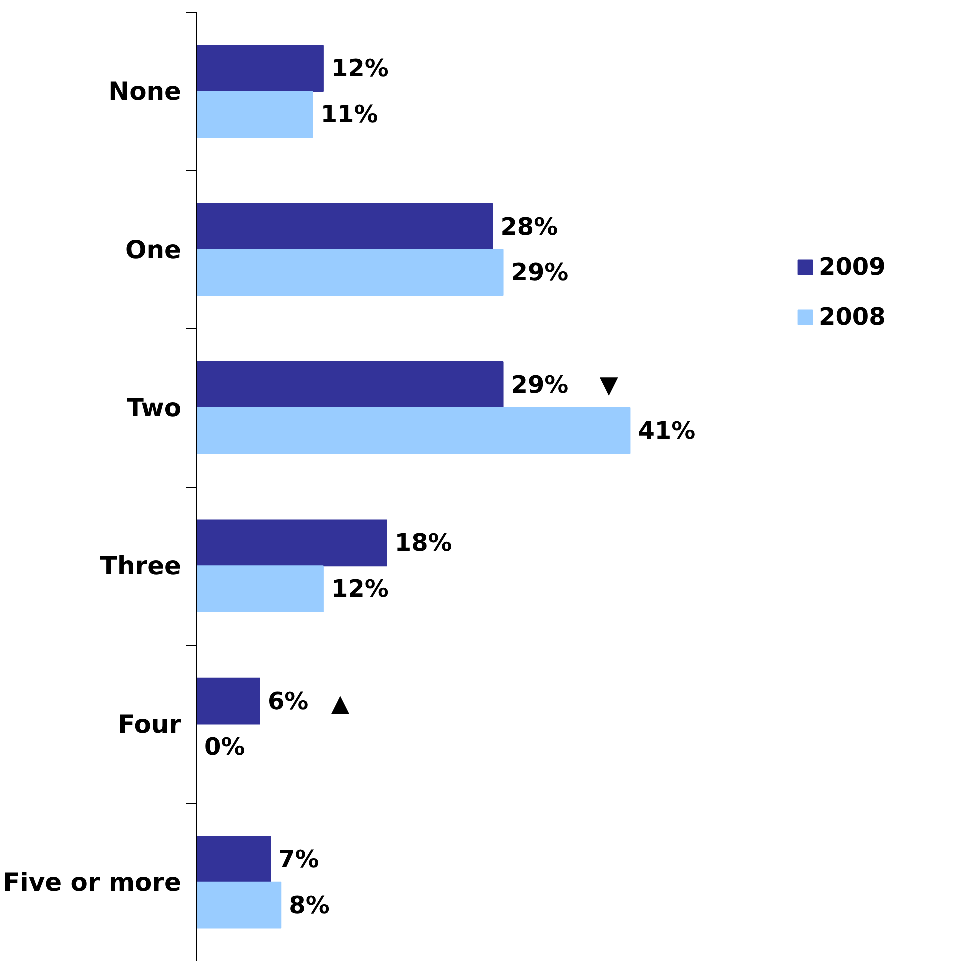 This screenshot has height=961, width=965. Describe the element at coordinates (309, 905) in the screenshot. I see `data-label: 8%` at that location.